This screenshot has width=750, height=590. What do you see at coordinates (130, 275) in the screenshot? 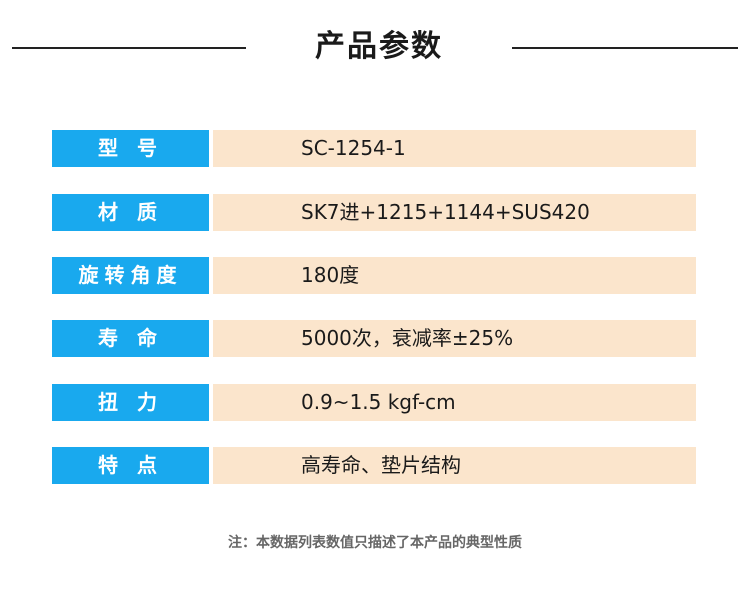
I see `param-label: 旋转角度` at bounding box center [130, 275].